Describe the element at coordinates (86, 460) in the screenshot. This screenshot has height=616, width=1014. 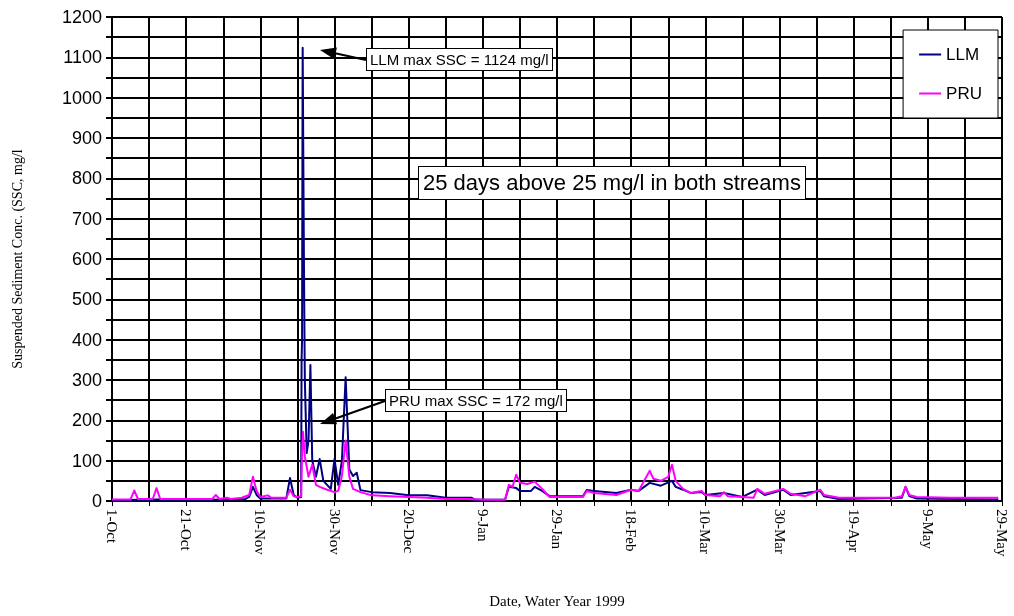
I see `y-tick-label: 100` at that location.